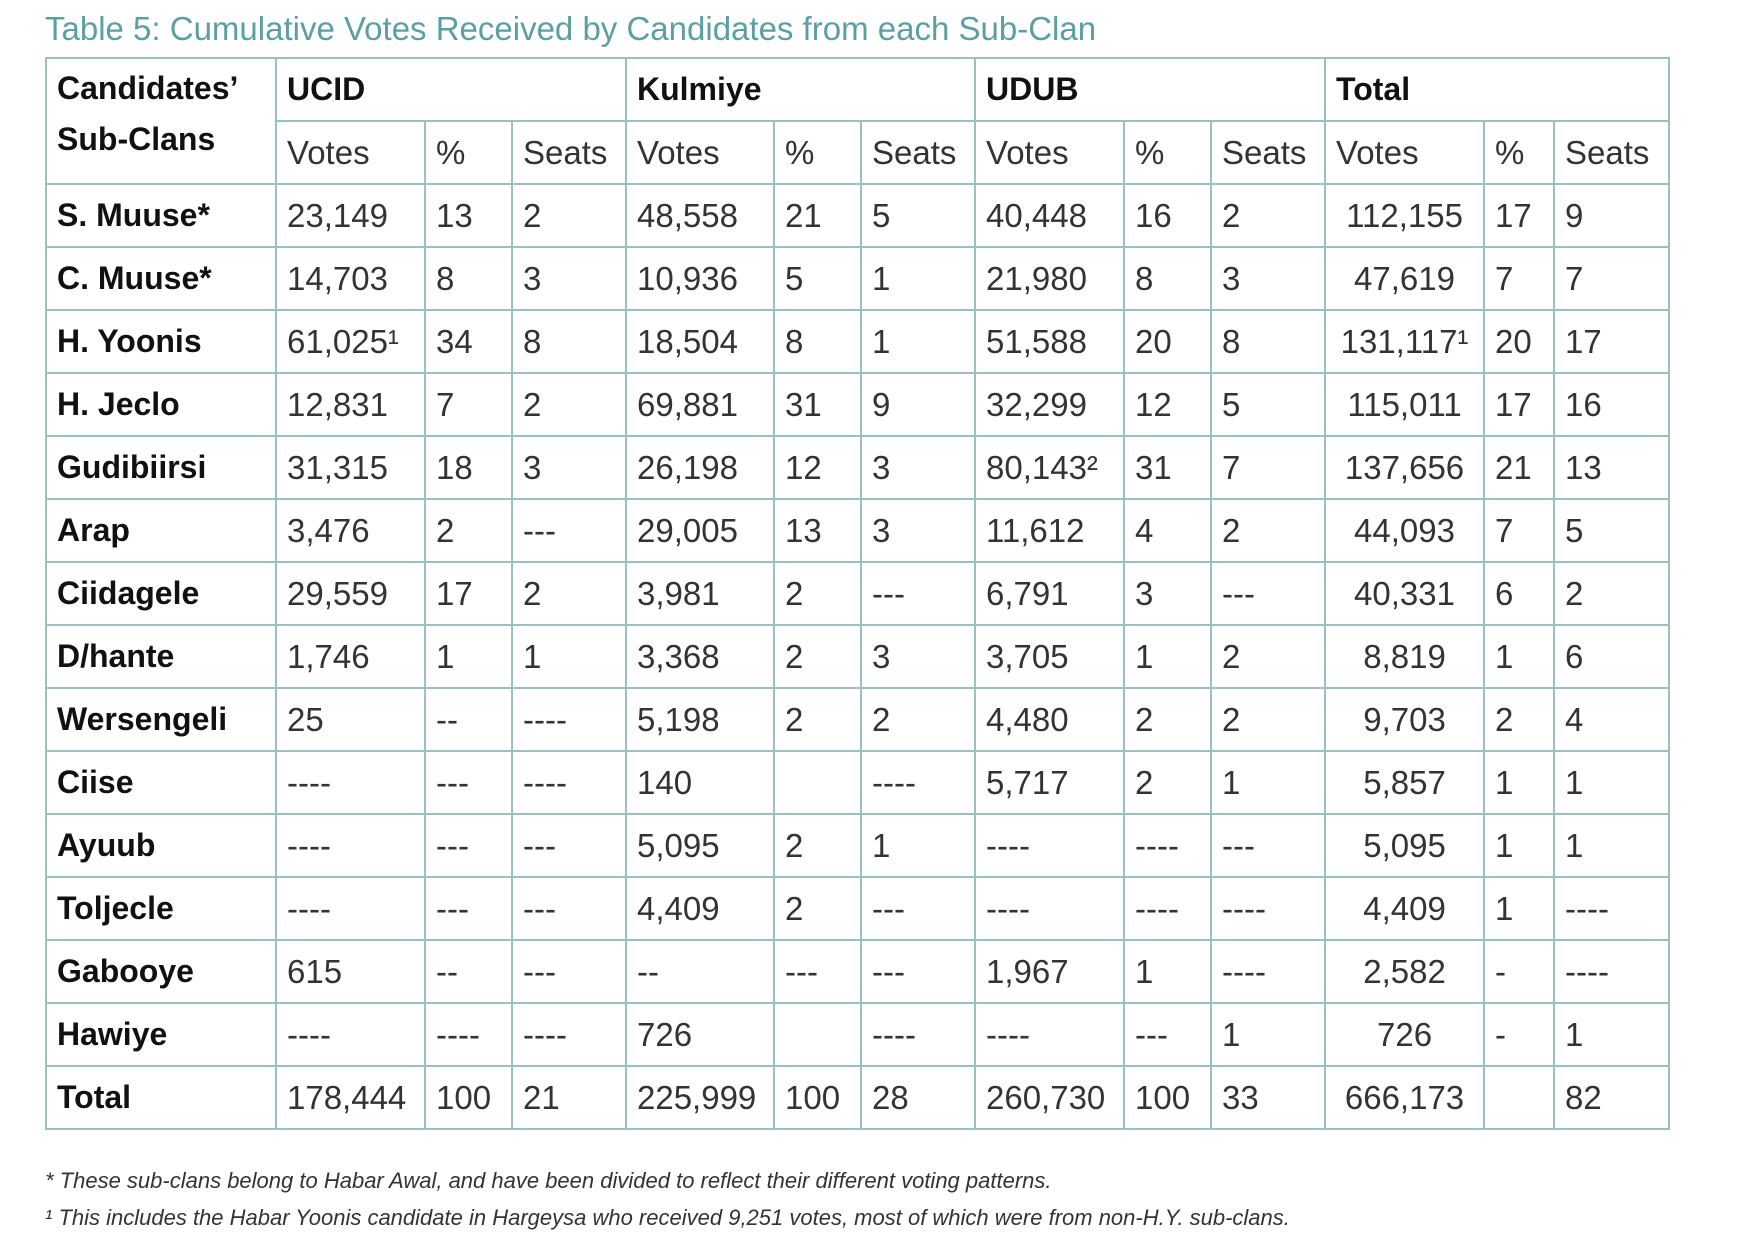 This screenshot has height=1238, width=1758. I want to click on group-header: Total, so click(1497, 89).